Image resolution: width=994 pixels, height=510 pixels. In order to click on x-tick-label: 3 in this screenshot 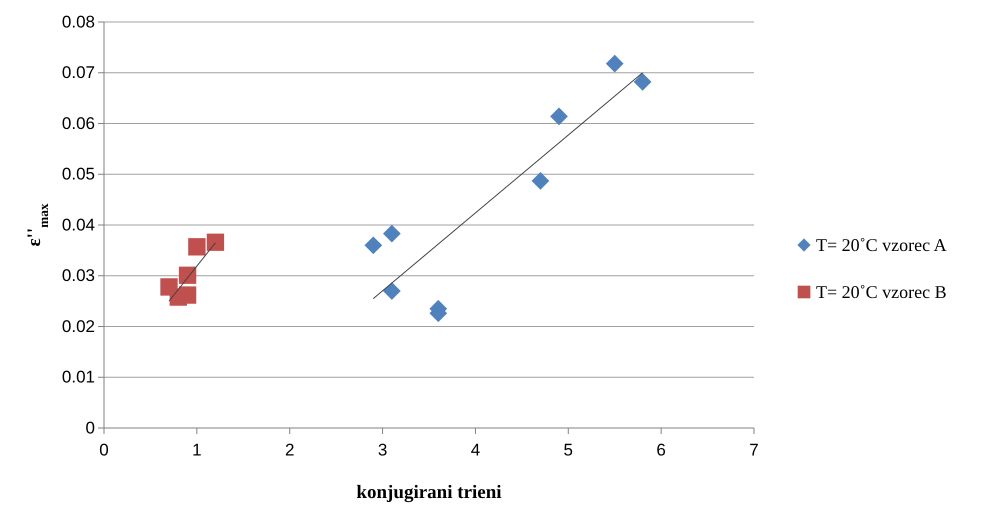, I will do `click(383, 450)`.